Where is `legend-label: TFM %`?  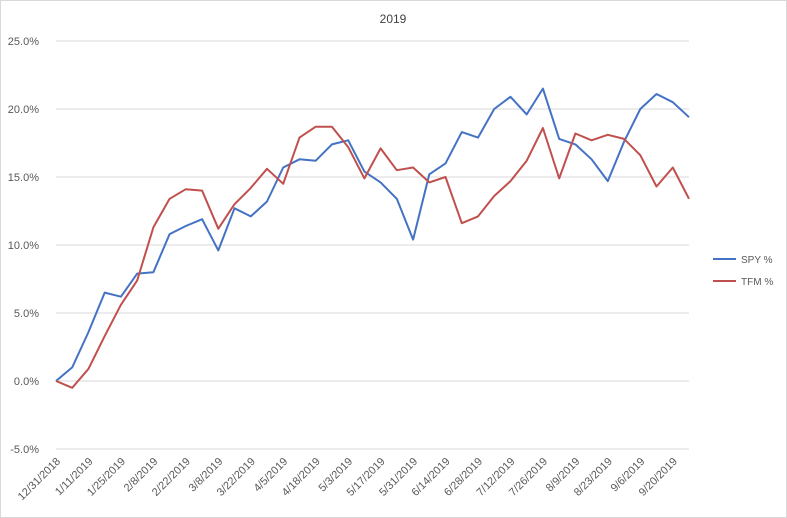
legend-label: TFM % is located at coordinates (757, 282).